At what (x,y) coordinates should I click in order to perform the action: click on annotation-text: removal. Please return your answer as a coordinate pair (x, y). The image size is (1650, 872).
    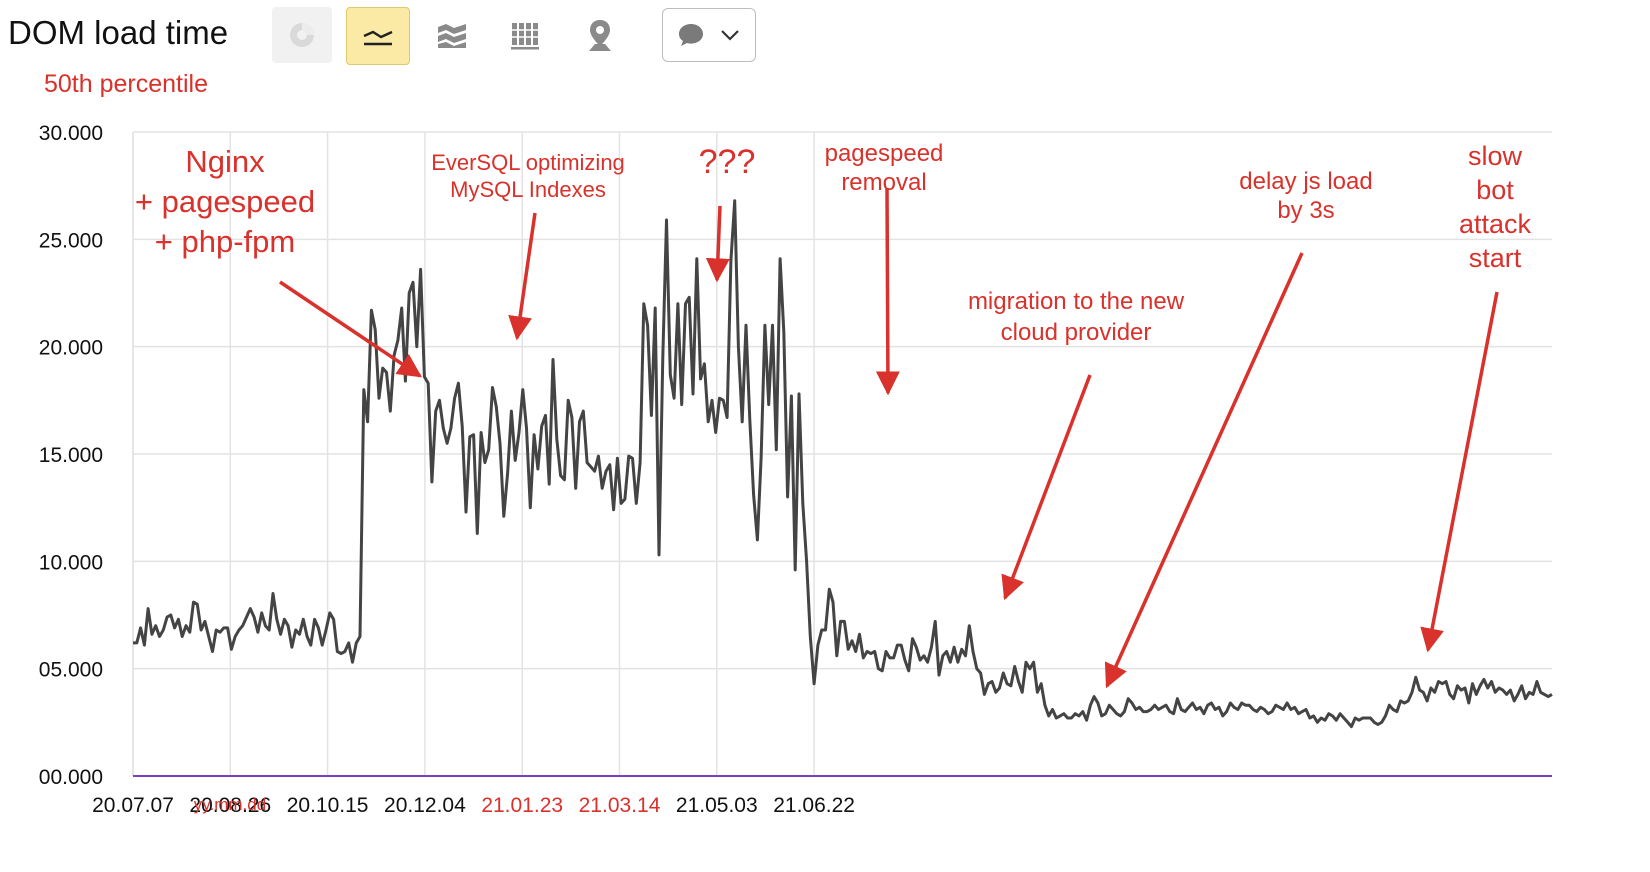
    Looking at the image, I should click on (883, 182).